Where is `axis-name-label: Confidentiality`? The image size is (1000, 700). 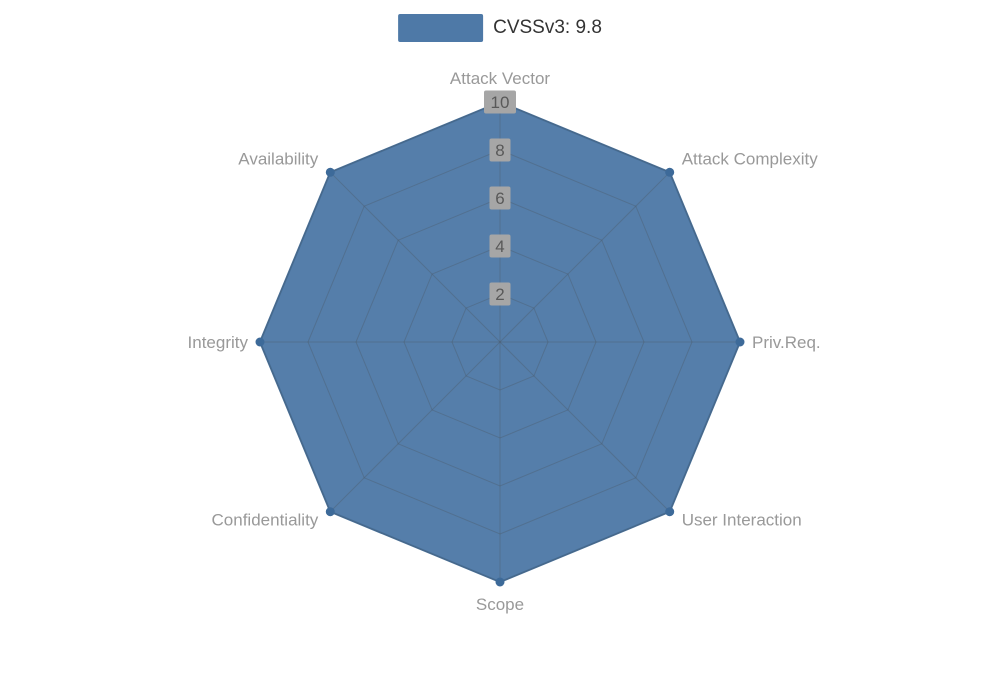
axis-name-label: Confidentiality is located at coordinates (265, 520).